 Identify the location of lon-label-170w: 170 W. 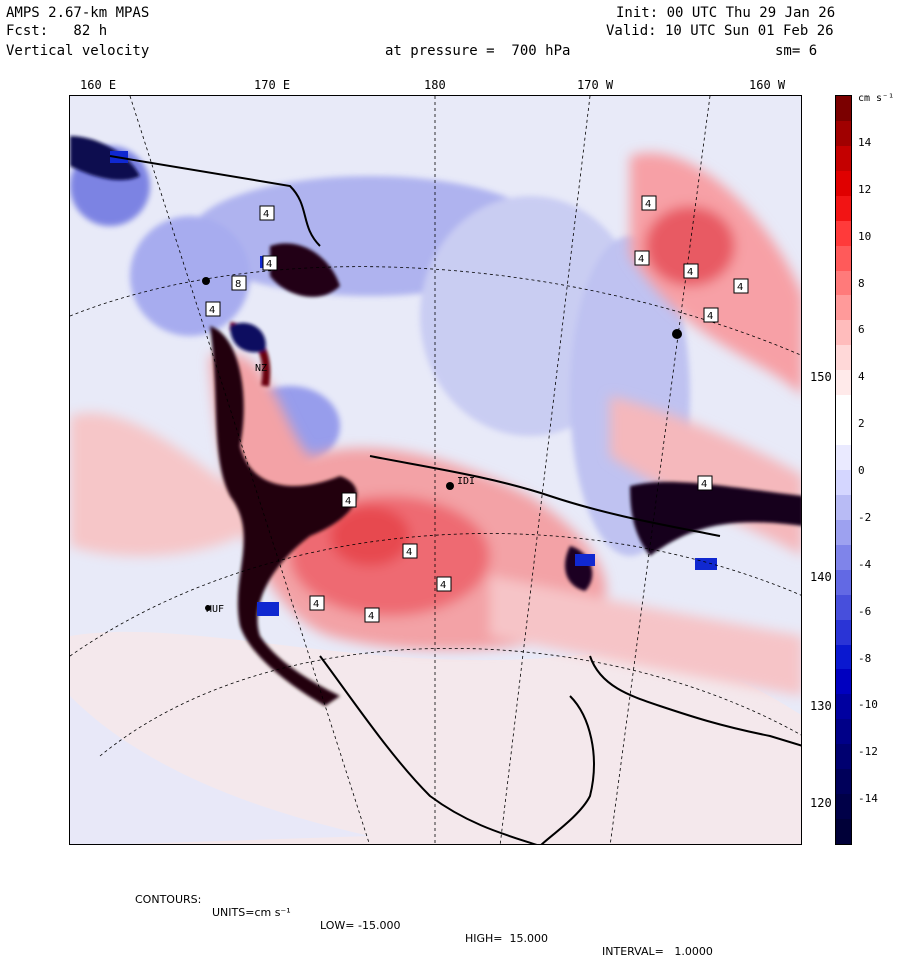
(595, 85).